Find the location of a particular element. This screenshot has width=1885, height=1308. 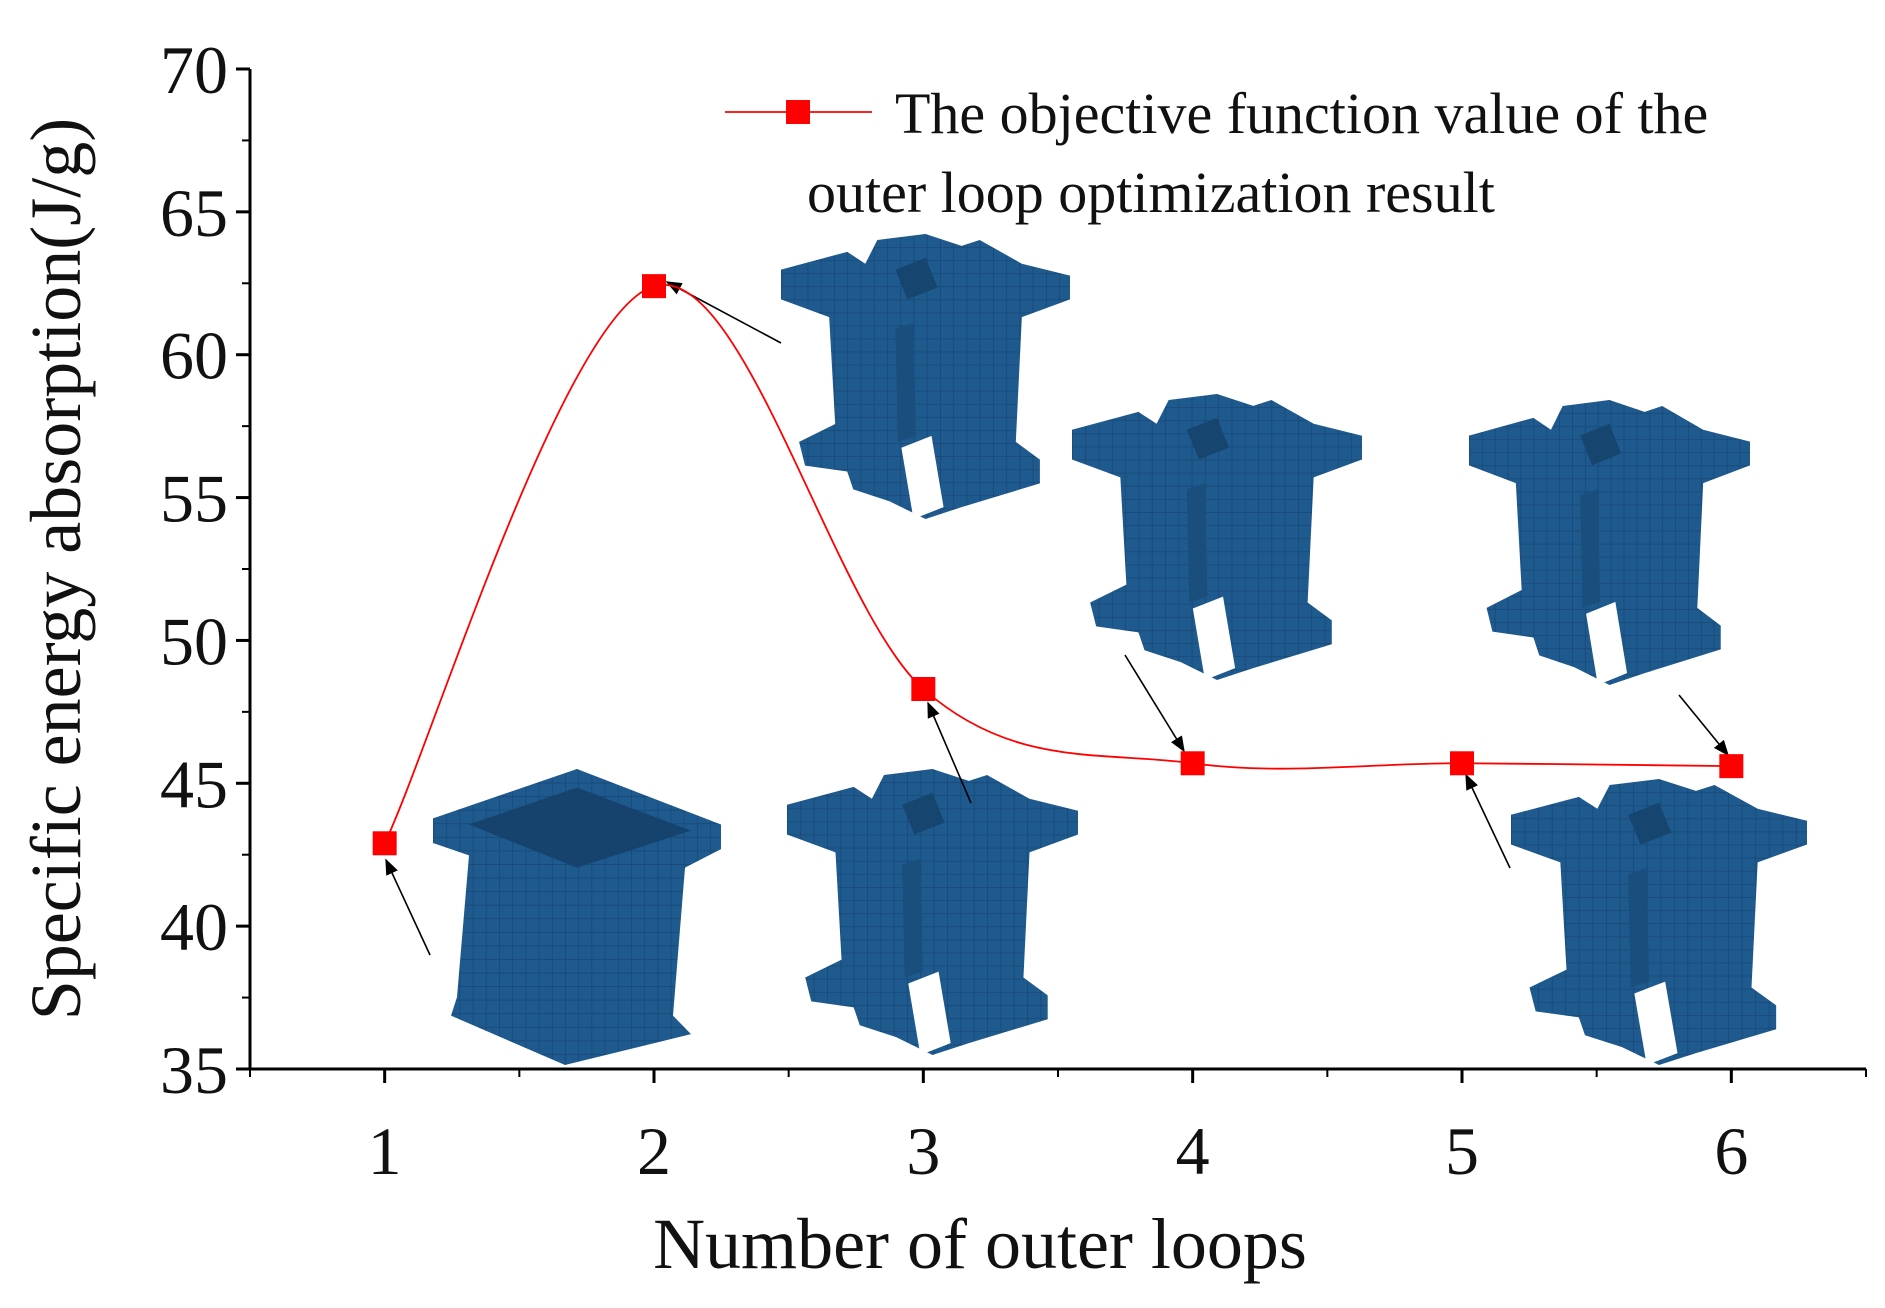

x-tick-label: 6 is located at coordinates (1731, 1151).